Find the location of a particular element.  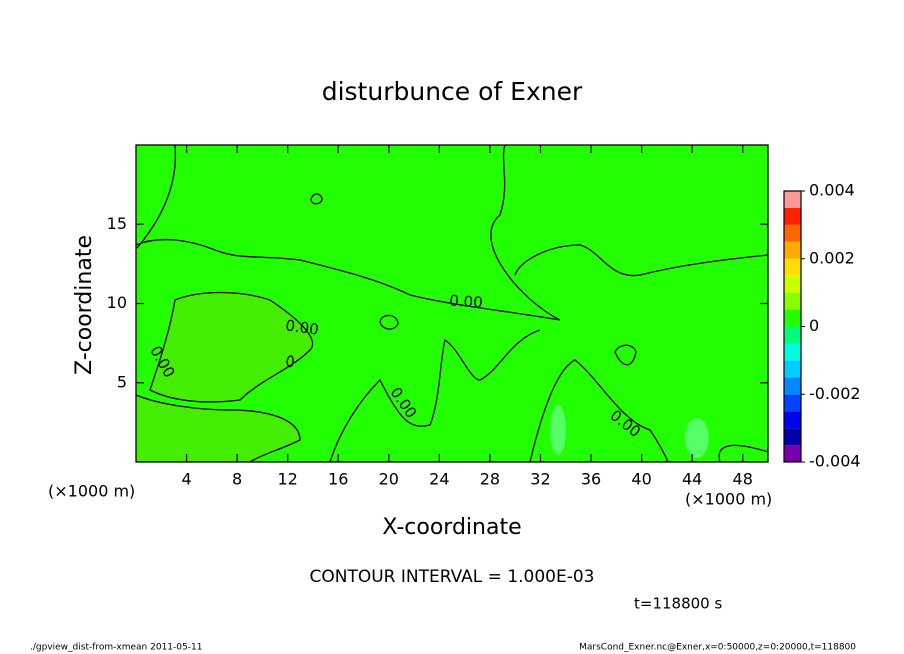

x-tick-label: 48 is located at coordinates (743, 479).